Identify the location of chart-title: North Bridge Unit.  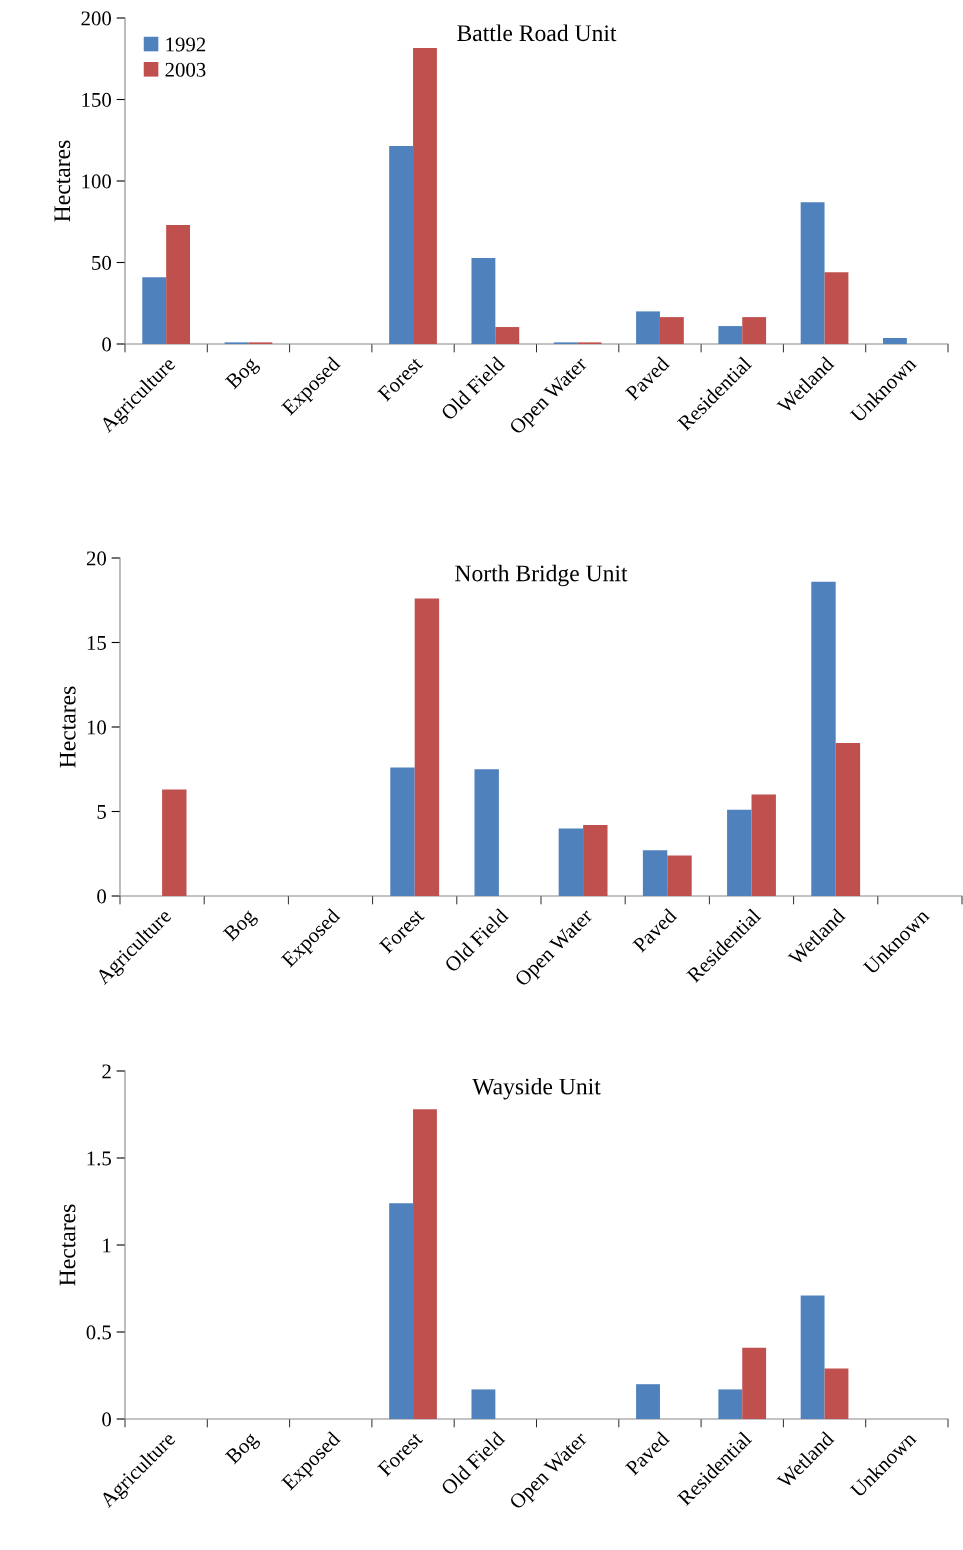
(541, 575).